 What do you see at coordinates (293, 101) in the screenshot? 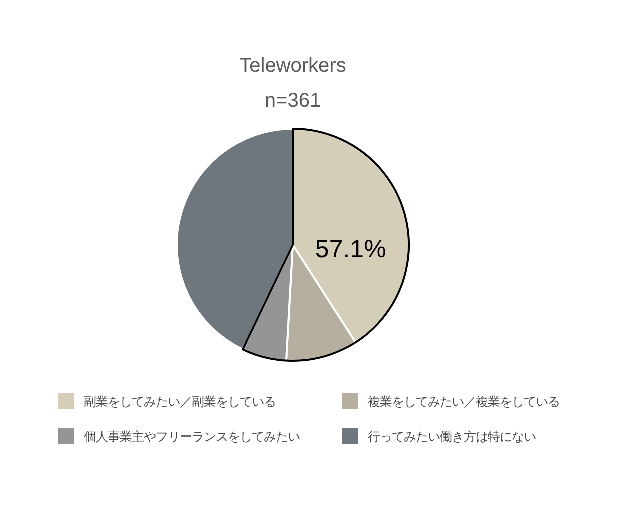
I see `subtitle: n=361` at bounding box center [293, 101].